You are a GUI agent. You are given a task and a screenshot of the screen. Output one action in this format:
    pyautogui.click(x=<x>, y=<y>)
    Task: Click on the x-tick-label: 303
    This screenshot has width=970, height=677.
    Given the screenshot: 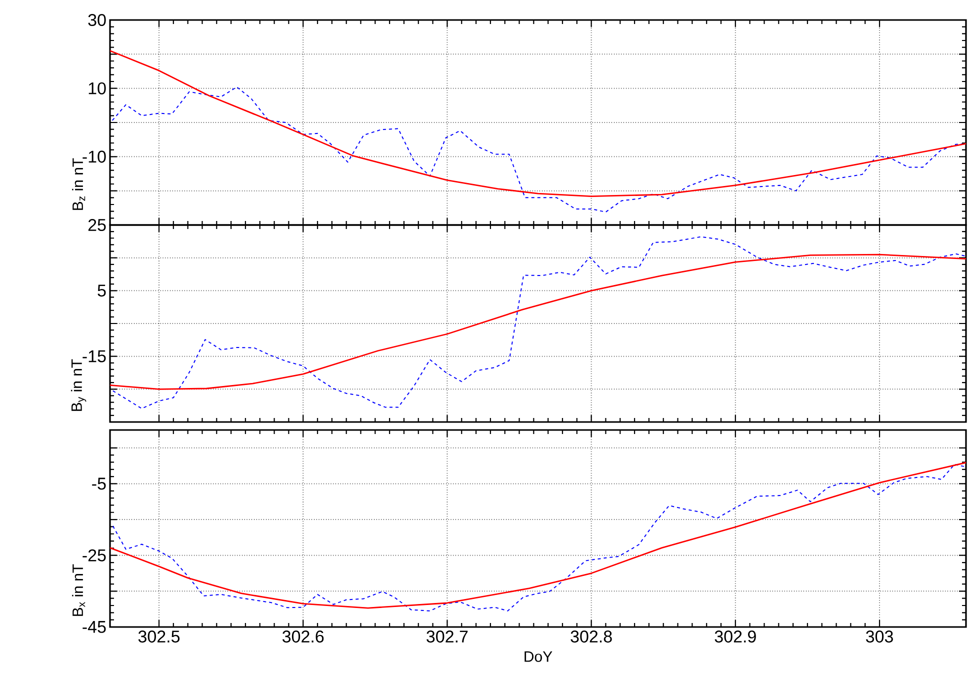 What is the action you would take?
    pyautogui.click(x=879, y=636)
    